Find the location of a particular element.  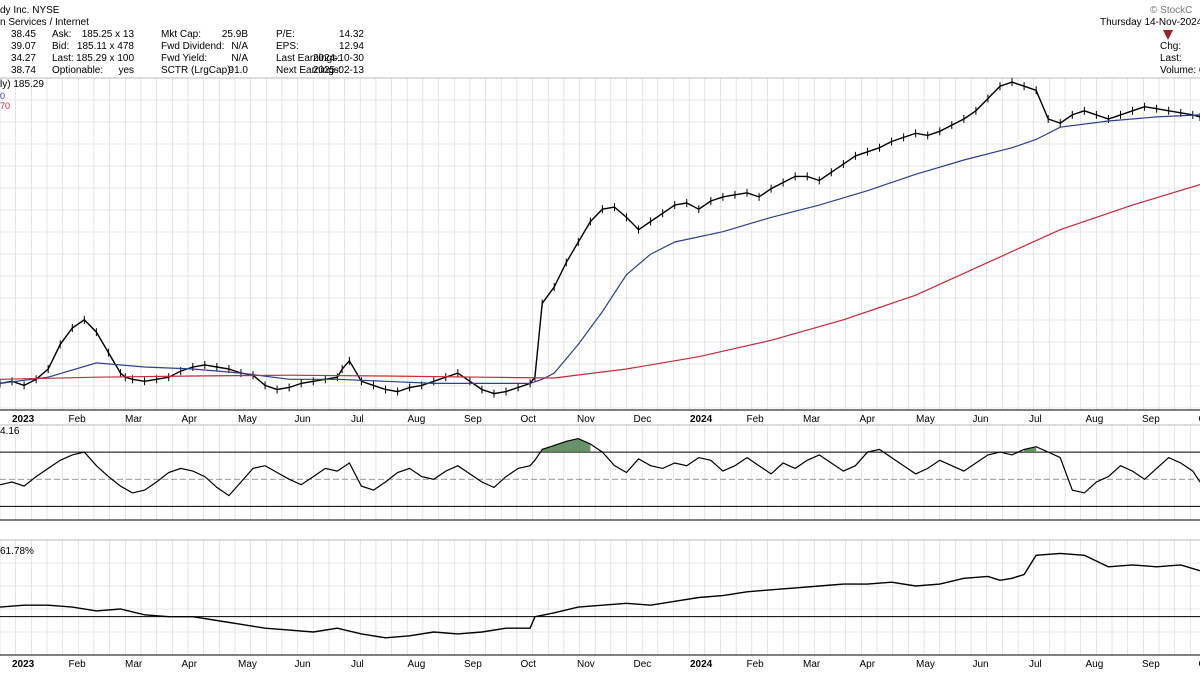

last-earnings-label: Last Earnings: is located at coordinates (308, 58).